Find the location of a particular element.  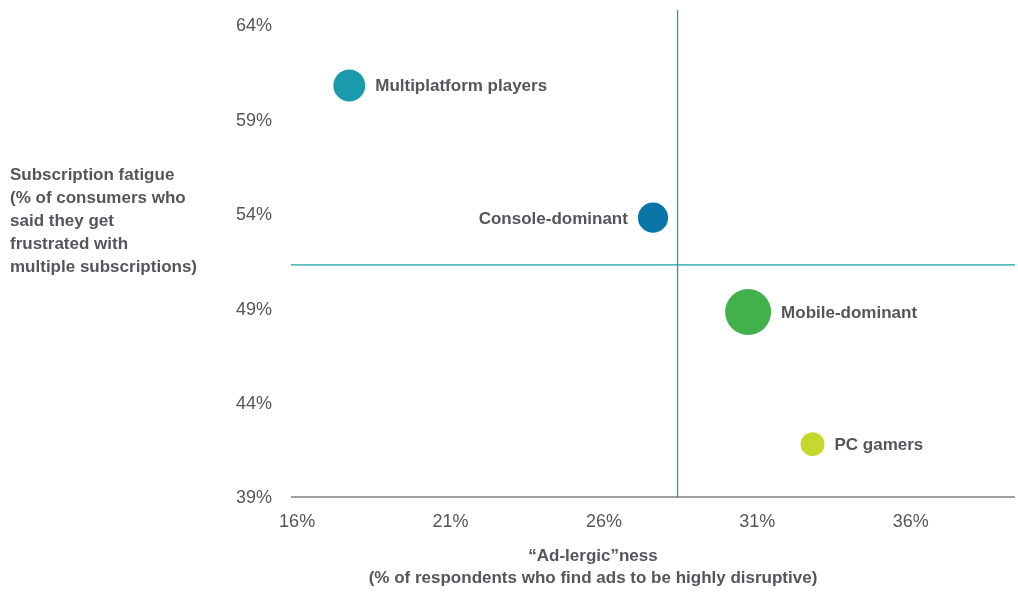

series-label: PC gamers is located at coordinates (879, 445).